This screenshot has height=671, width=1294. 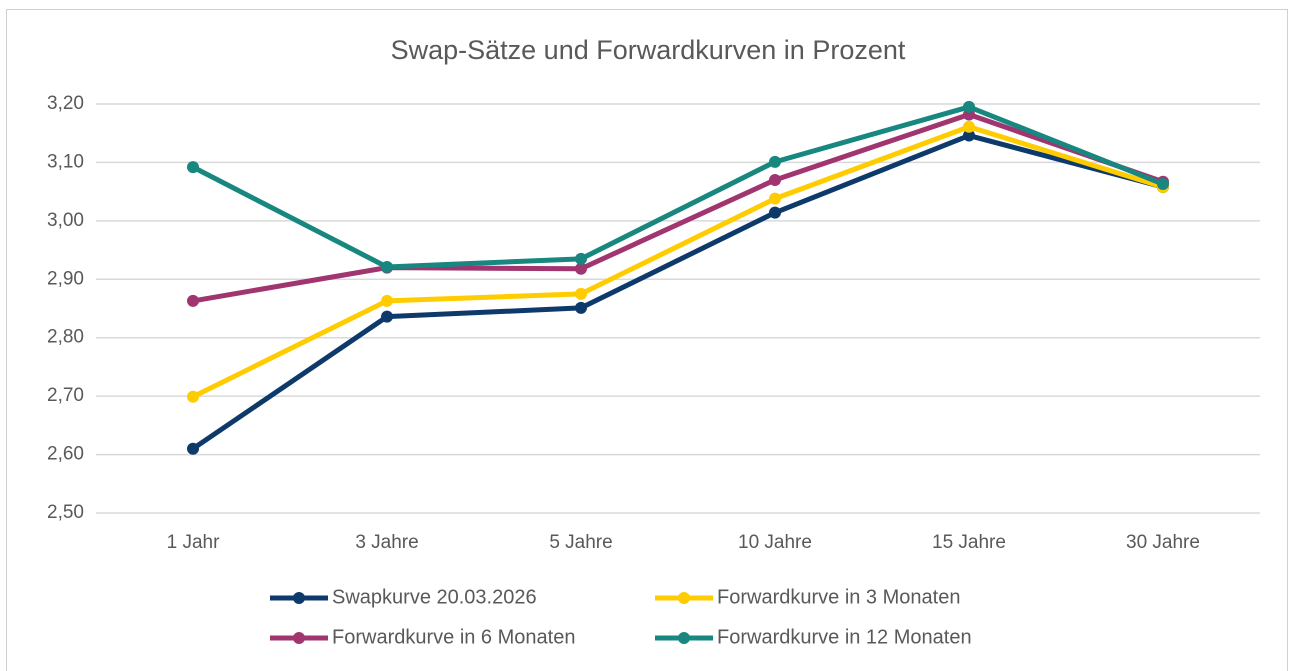 What do you see at coordinates (1163, 542) in the screenshot?
I see `x-tick-label: 30 Jahre` at bounding box center [1163, 542].